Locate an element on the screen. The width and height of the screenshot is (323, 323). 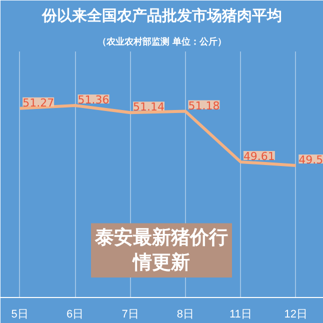
text: 泰安最新猪价行情更新 is located at coordinates (161, 250).